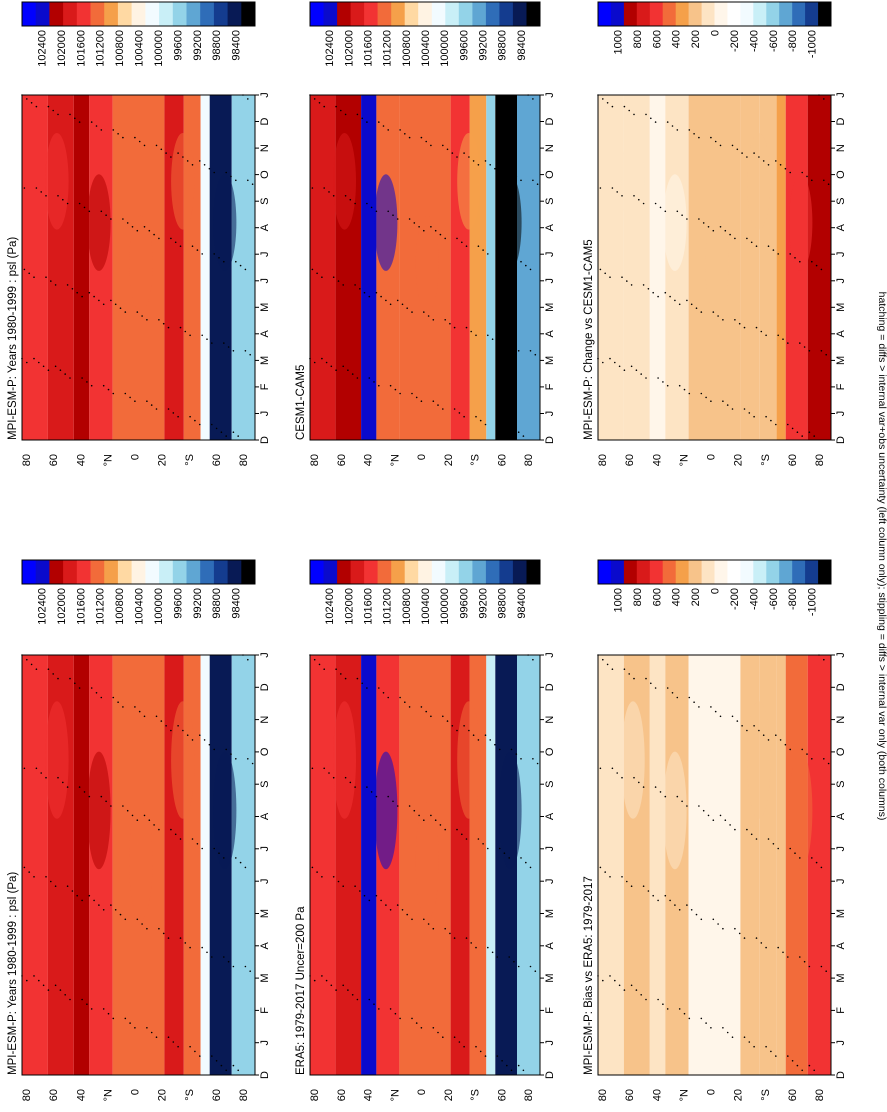  What do you see at coordinates (422, 457) in the screenshot?
I see `lat-tick-label: 0` at bounding box center [422, 457].